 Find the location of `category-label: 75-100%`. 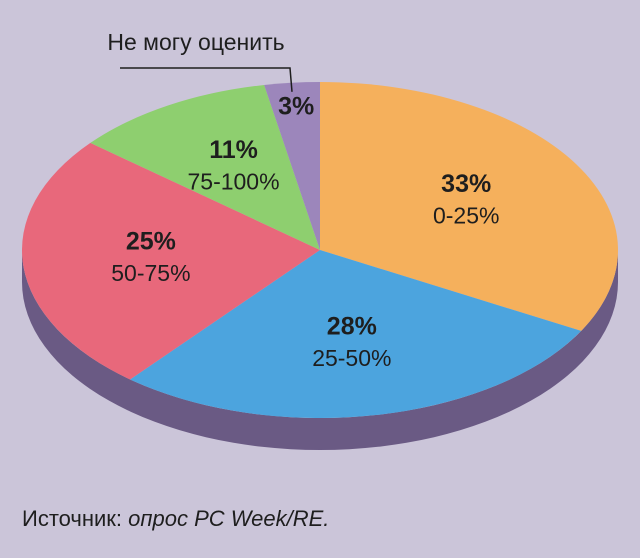

category-label: 75-100% is located at coordinates (233, 182).